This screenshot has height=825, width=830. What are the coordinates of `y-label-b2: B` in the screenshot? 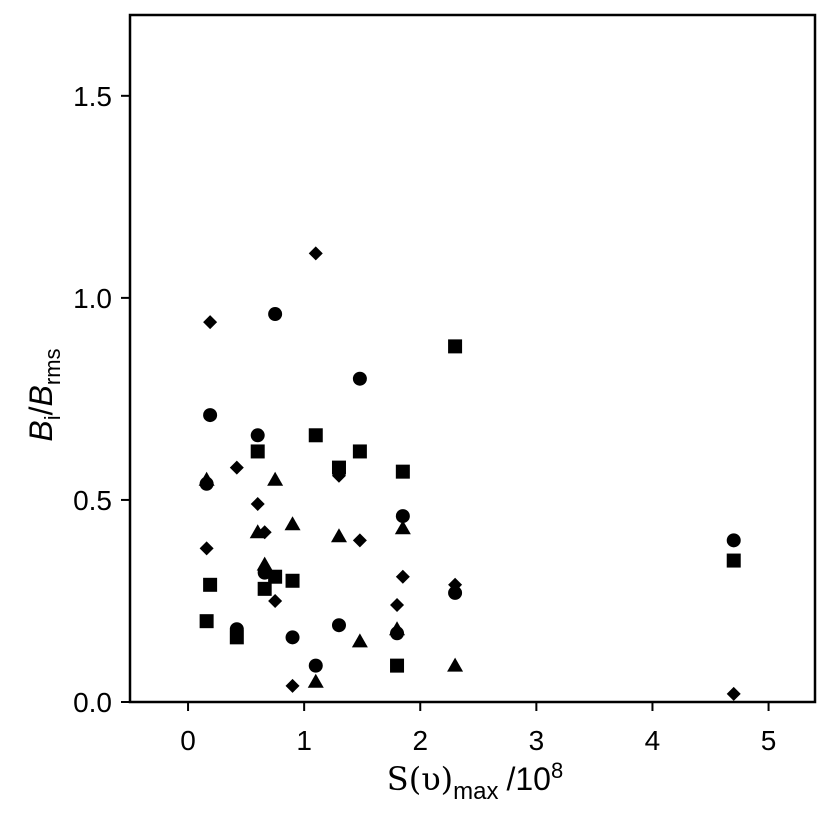 It's located at (41, 395).